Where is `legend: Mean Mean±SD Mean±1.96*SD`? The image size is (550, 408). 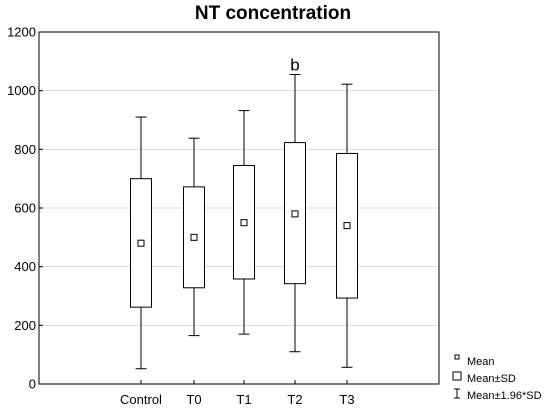
legend: Mean Mean±SD Mean±1.96*SD is located at coordinates (497, 378).